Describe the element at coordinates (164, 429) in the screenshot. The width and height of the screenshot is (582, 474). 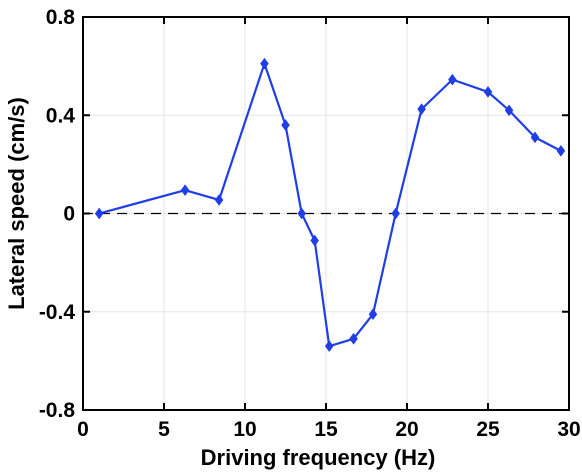
I see `x-tick-label: 5` at that location.